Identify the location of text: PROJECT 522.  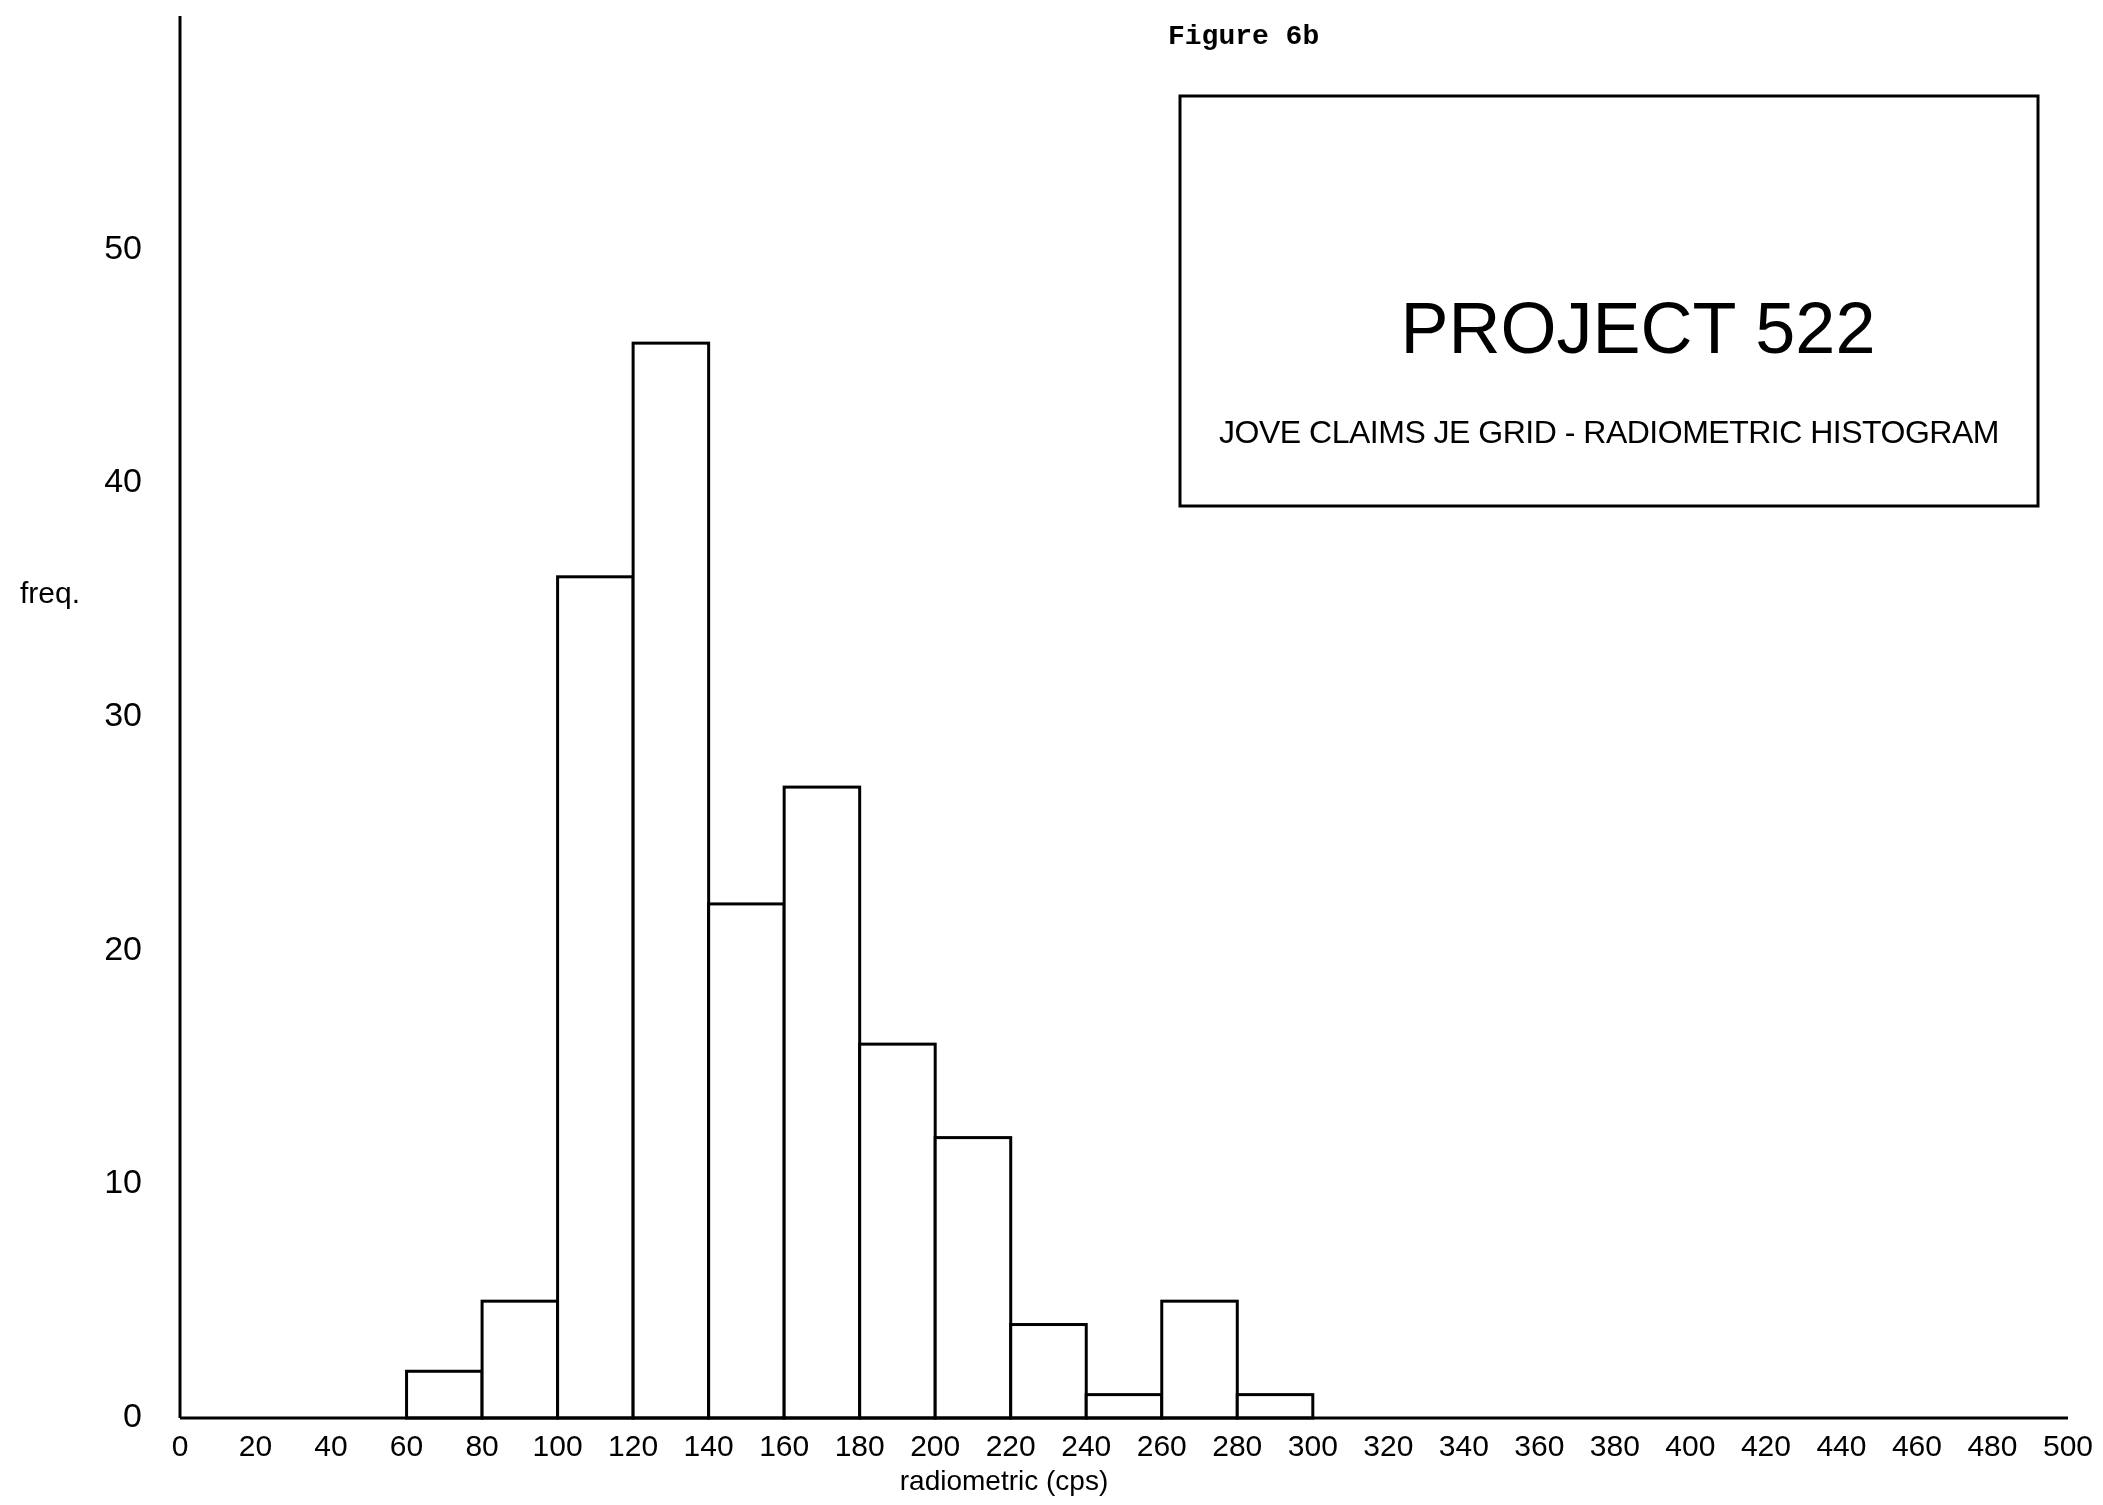
(1638, 328).